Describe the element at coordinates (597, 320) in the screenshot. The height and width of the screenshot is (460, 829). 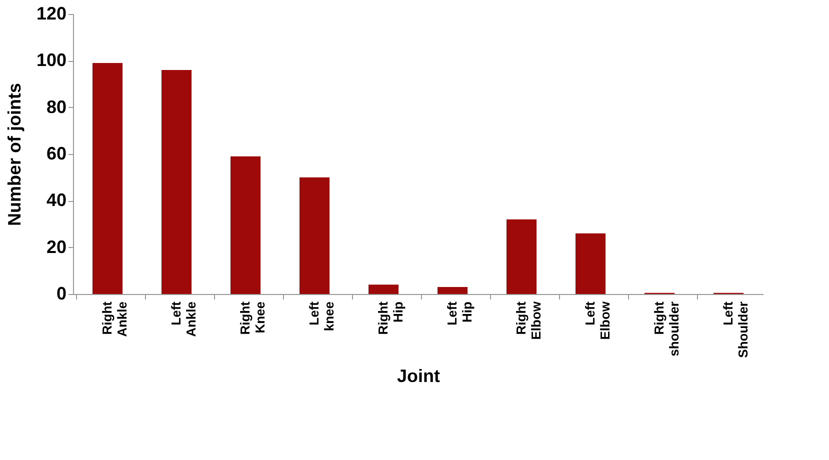
I see `x-tick-label: Left Elbow` at that location.